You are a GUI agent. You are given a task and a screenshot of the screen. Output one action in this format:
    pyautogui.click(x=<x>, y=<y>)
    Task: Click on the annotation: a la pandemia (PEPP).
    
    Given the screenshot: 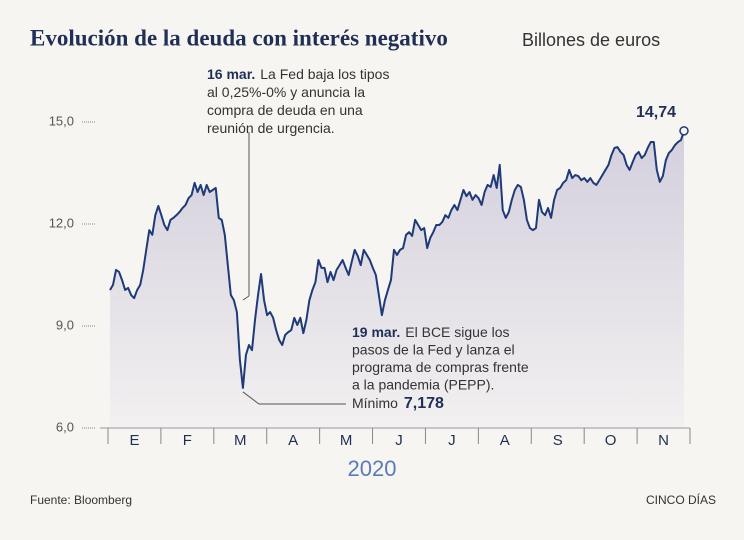 What is the action you would take?
    pyautogui.click(x=423, y=384)
    